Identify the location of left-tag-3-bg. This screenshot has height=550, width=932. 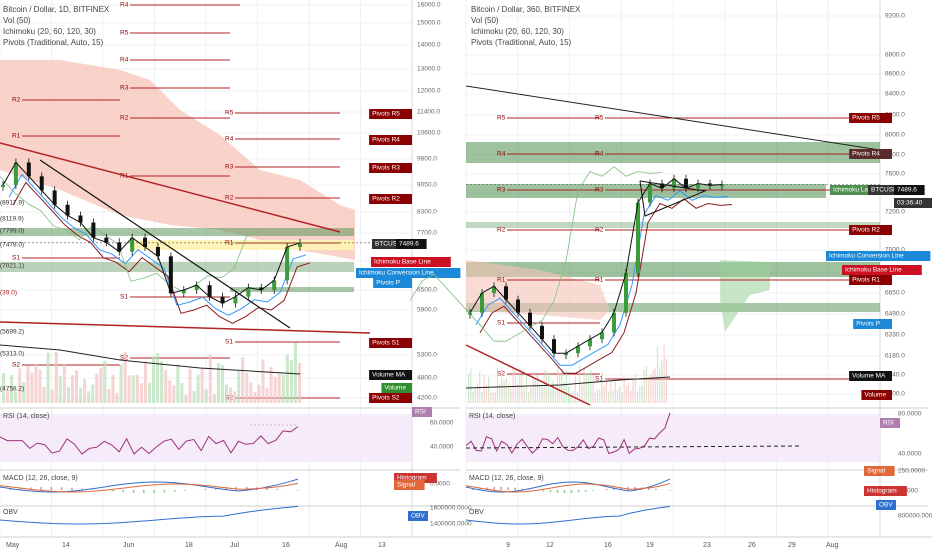
(390, 199).